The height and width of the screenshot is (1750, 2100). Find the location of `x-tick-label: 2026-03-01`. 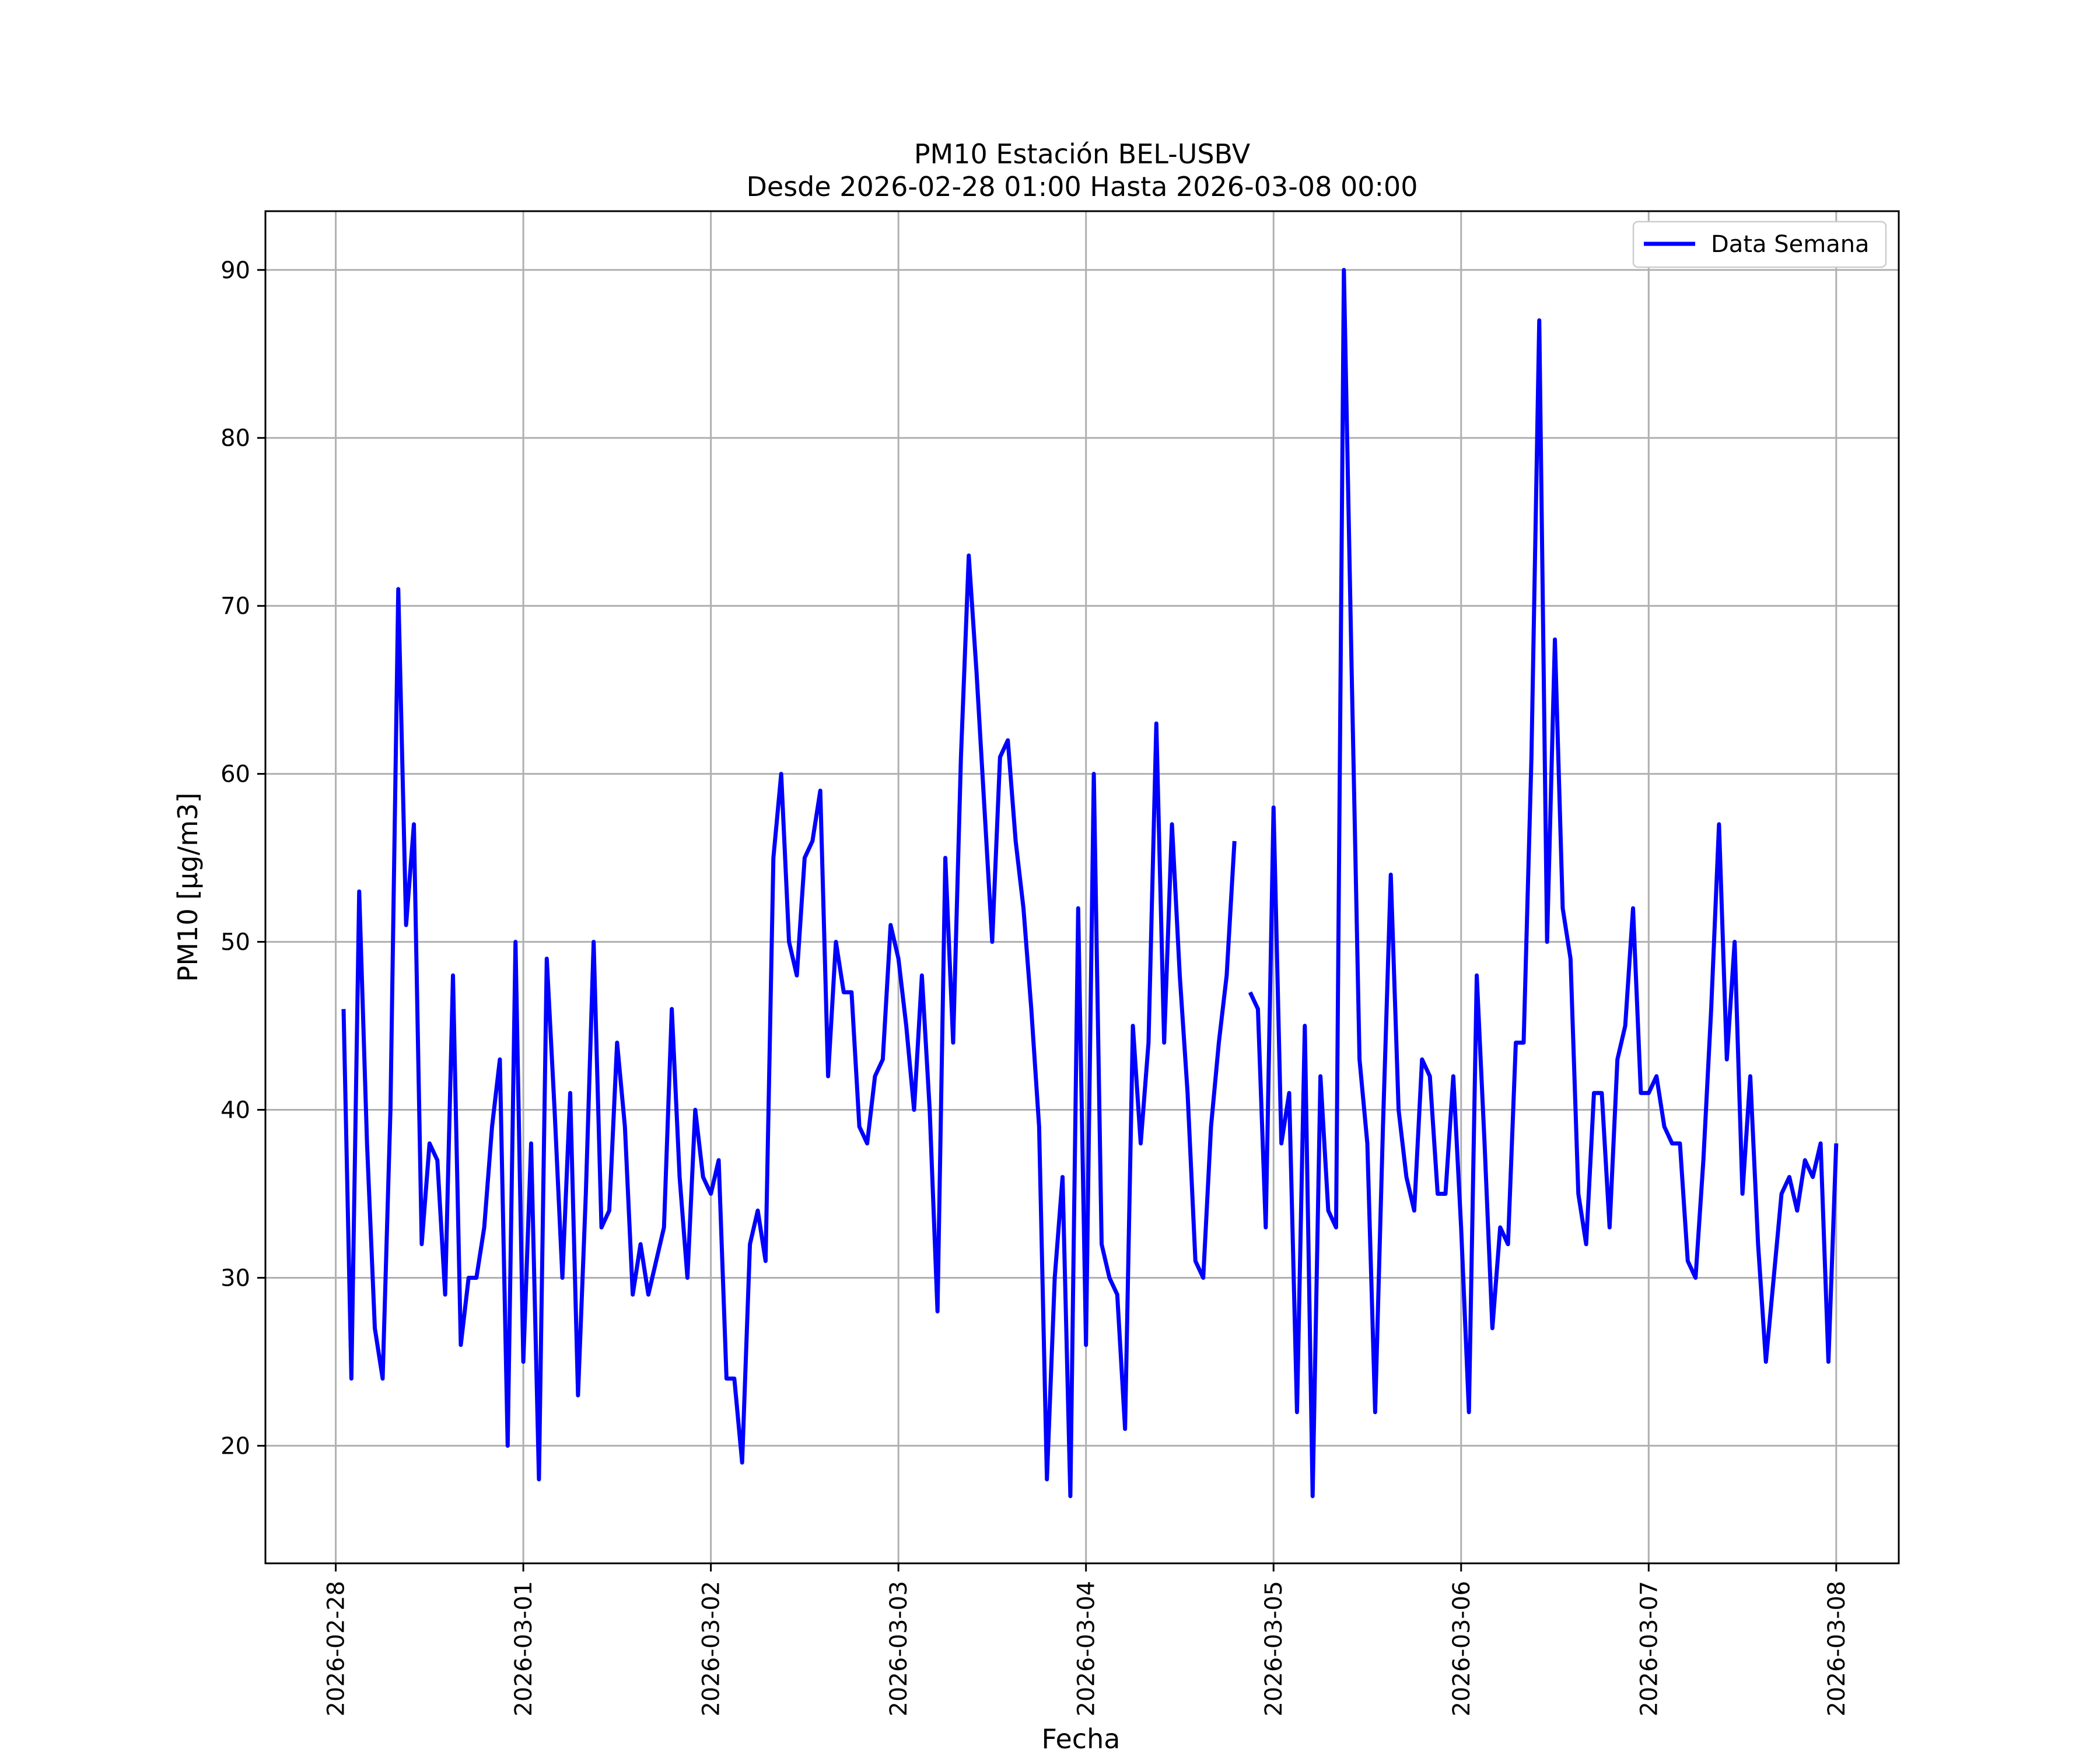

x-tick-label: 2026-03-01 is located at coordinates (523, 1648).